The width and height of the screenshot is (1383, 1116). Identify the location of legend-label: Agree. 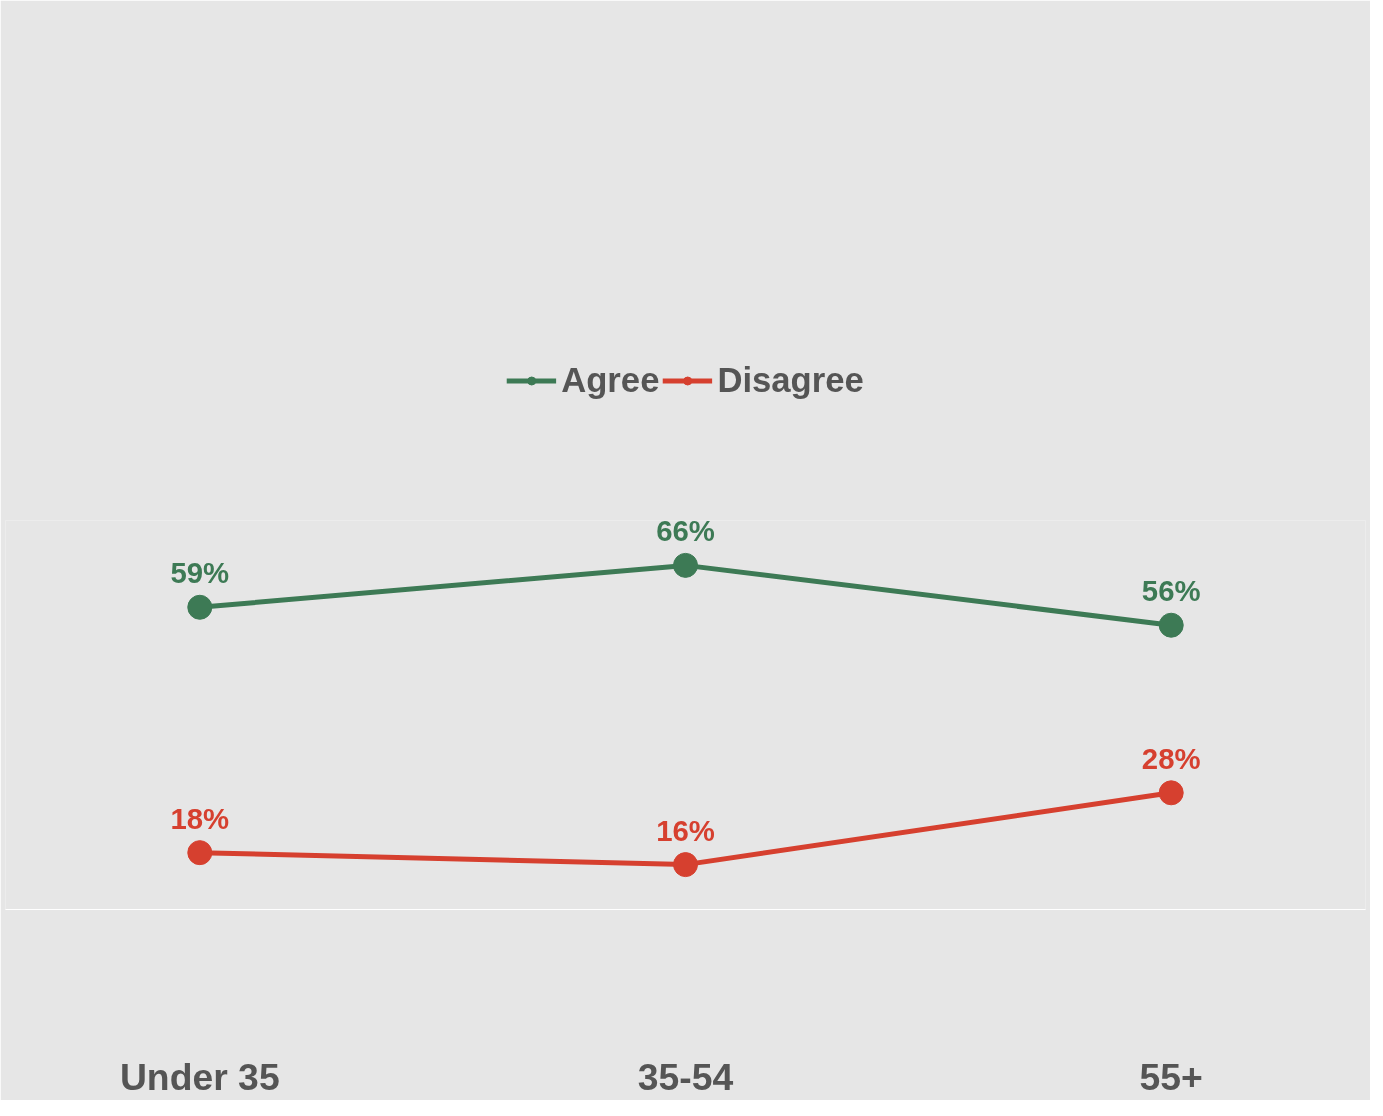
(610, 380).